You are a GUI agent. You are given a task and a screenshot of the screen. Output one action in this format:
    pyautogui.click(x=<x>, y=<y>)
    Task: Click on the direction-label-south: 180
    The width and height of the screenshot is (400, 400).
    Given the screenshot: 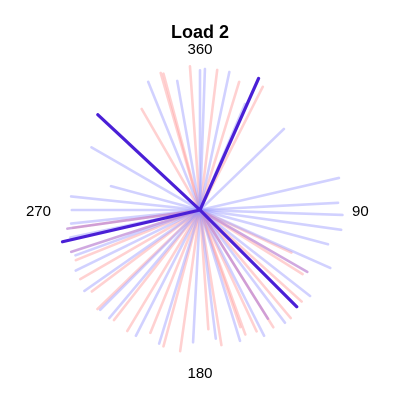 What is the action you would take?
    pyautogui.click(x=199, y=373)
    